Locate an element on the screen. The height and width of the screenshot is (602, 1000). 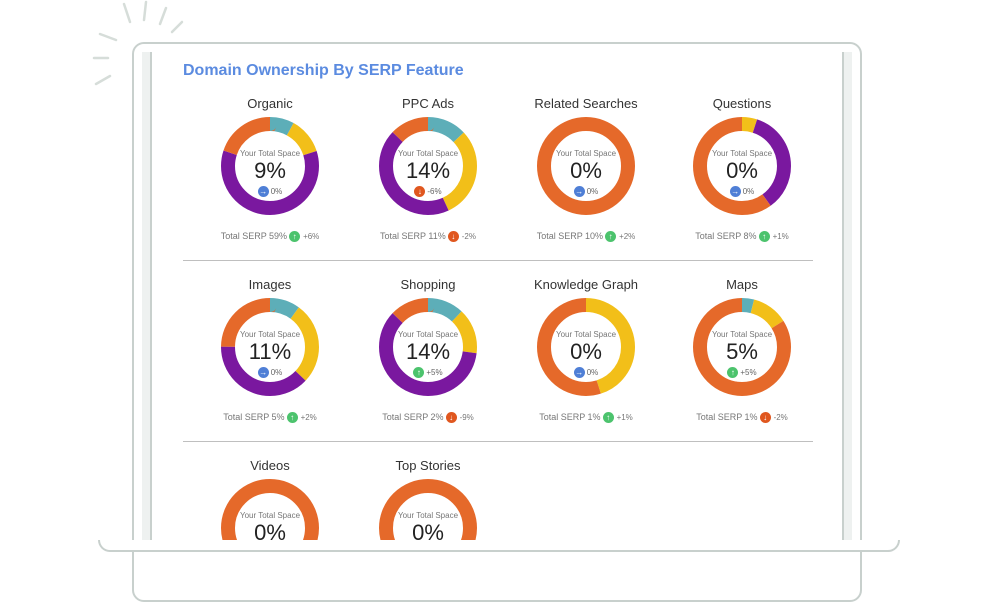
screen-bezel-left is located at coordinates (147, 297).